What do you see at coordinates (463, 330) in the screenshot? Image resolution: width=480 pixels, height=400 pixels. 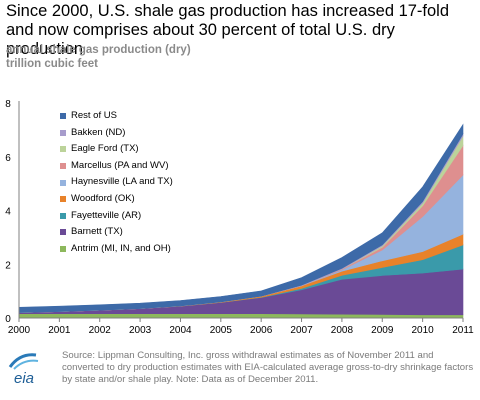 I see `x-tick-label-2011: 2011` at bounding box center [463, 330].